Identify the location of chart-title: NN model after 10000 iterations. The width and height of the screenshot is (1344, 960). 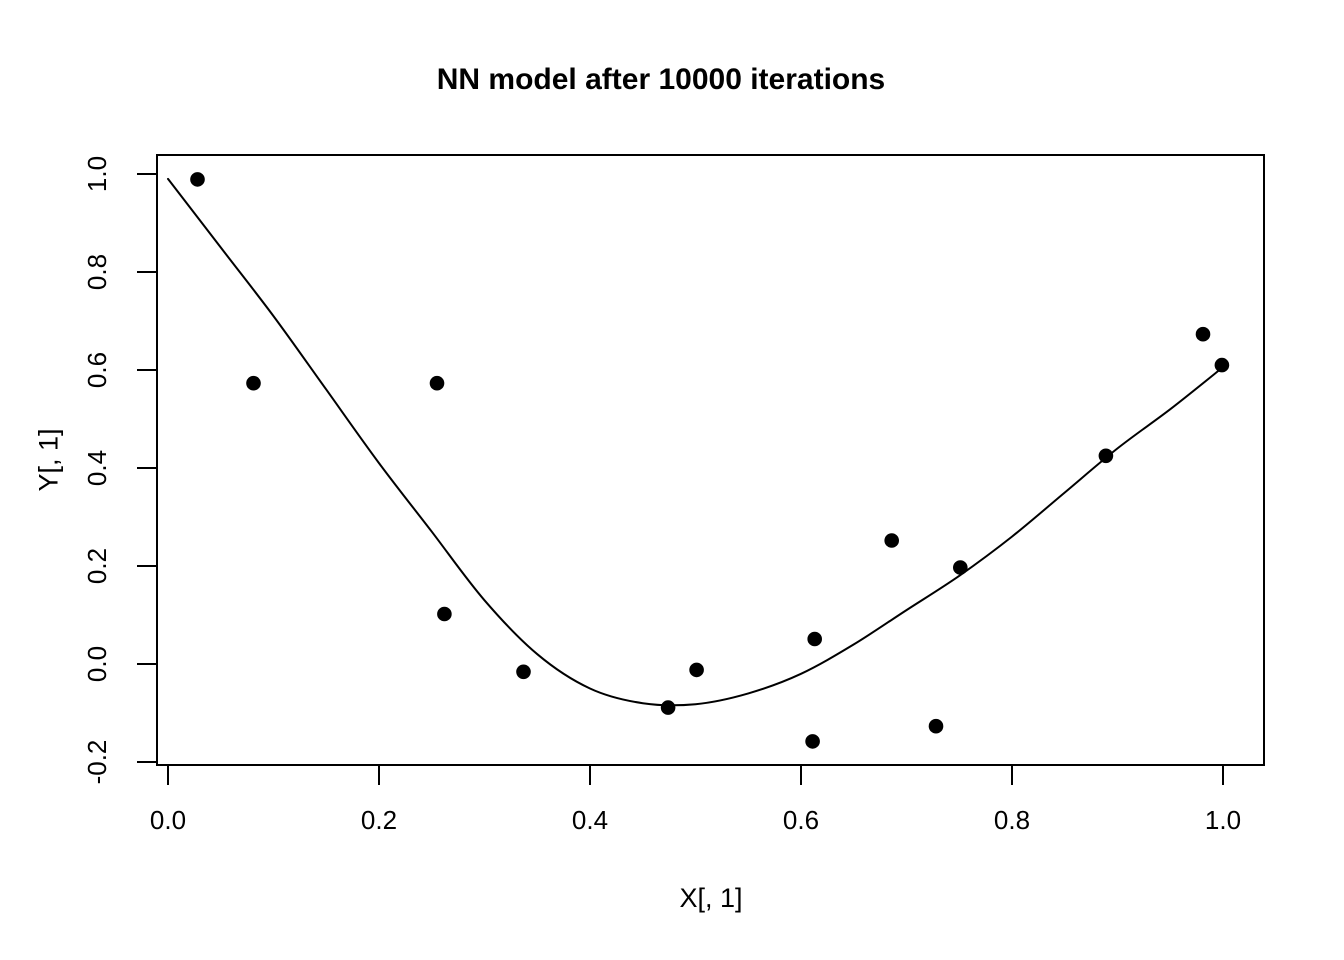
(661, 79).